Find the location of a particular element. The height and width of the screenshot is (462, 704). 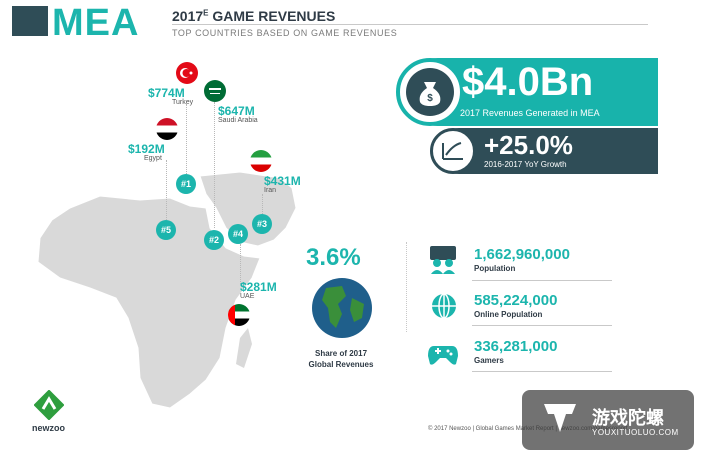

iran-flag-icon is located at coordinates (261, 161).